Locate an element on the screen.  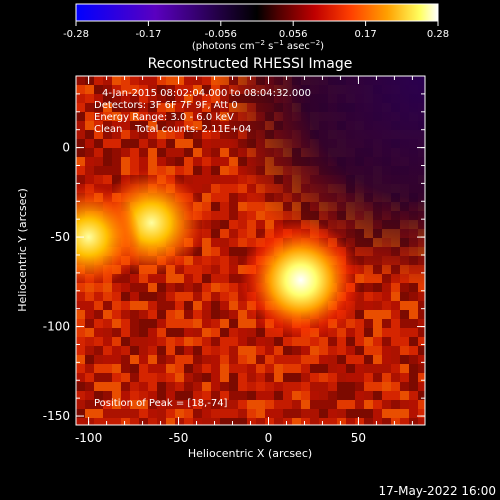
y-tick-label: -50 is located at coordinates (60, 237).